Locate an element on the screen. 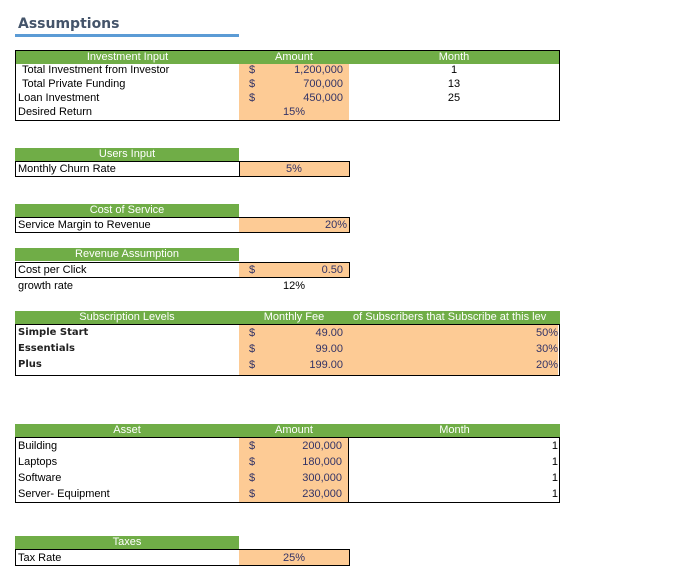  subscription-row-fee: $ 99.00 is located at coordinates (294, 349).